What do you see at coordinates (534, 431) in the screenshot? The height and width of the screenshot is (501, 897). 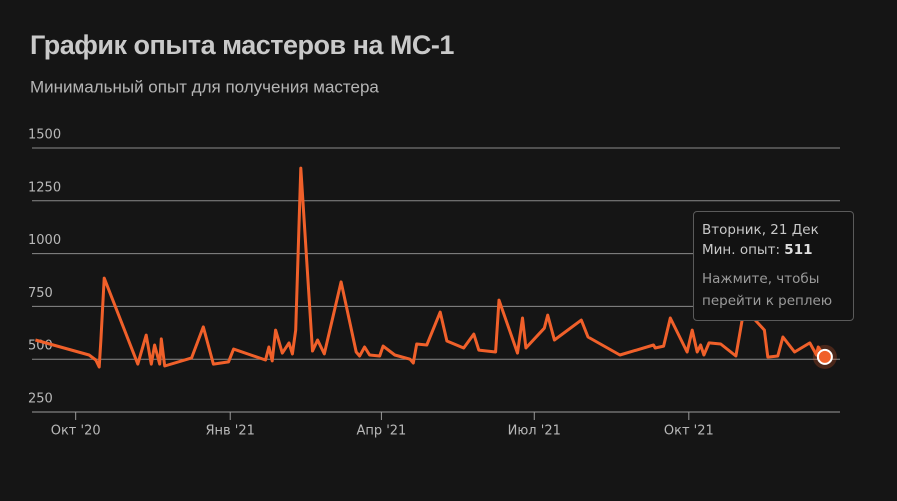 I see `x-tick-label: Июл '21` at bounding box center [534, 431].